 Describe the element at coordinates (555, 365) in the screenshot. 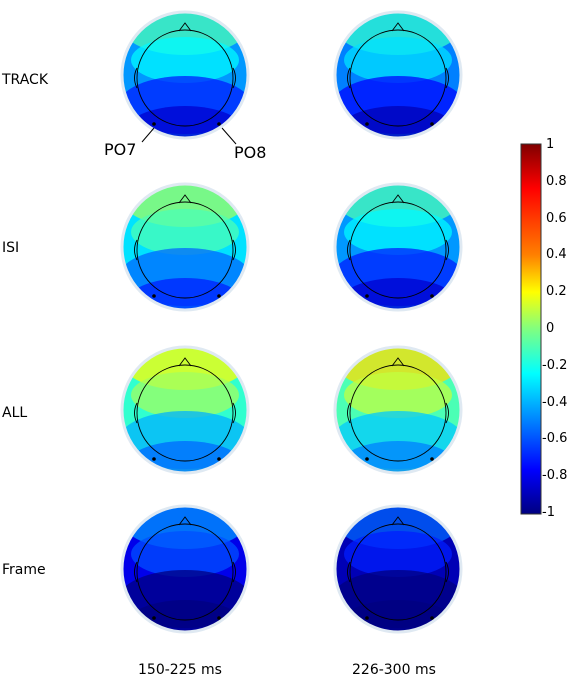

I see `colorbar-tick-label: -0.2` at that location.